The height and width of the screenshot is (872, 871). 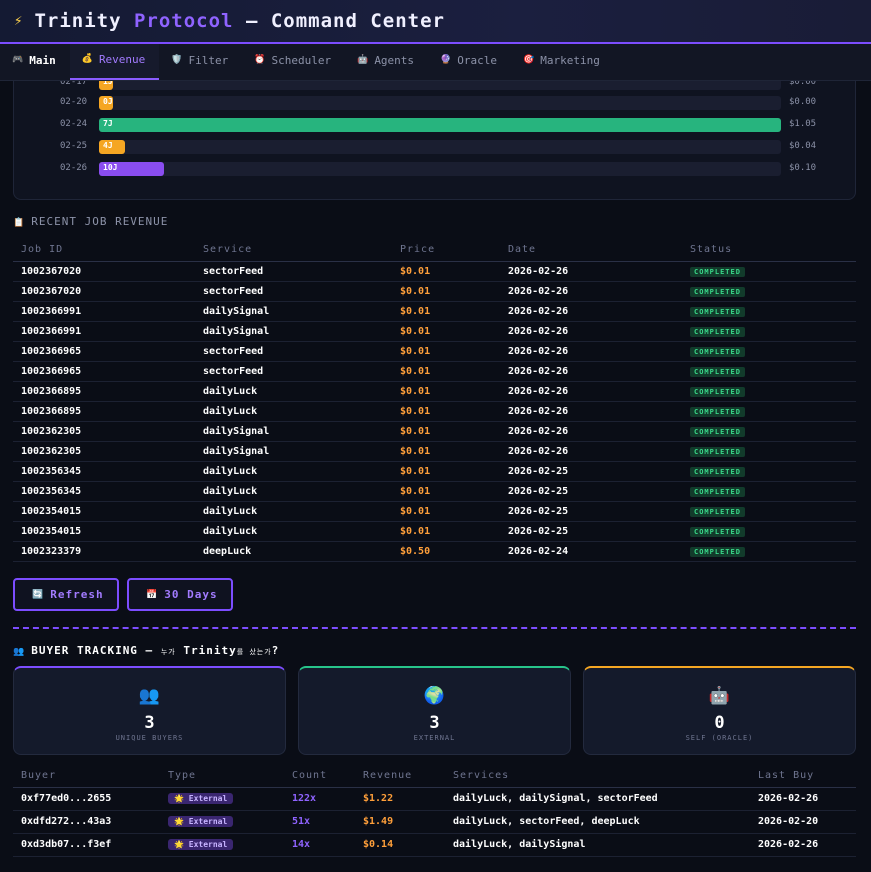 I want to click on tab-main: 🎮 Main, so click(x=35, y=62).